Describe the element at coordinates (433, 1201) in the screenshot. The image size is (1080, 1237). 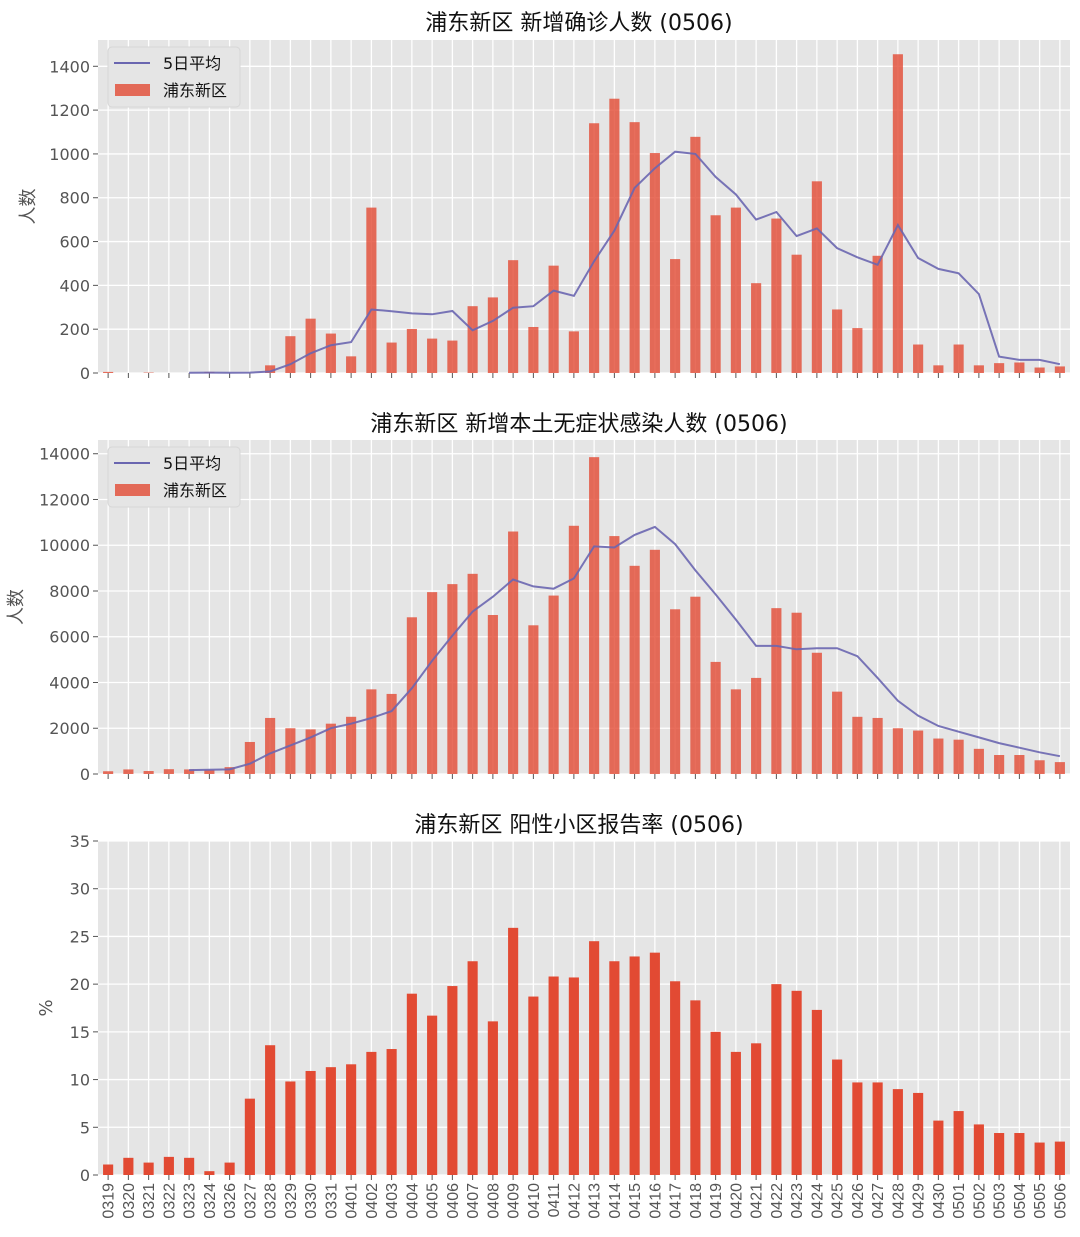
I see `x-tick-label: 0405` at that location.